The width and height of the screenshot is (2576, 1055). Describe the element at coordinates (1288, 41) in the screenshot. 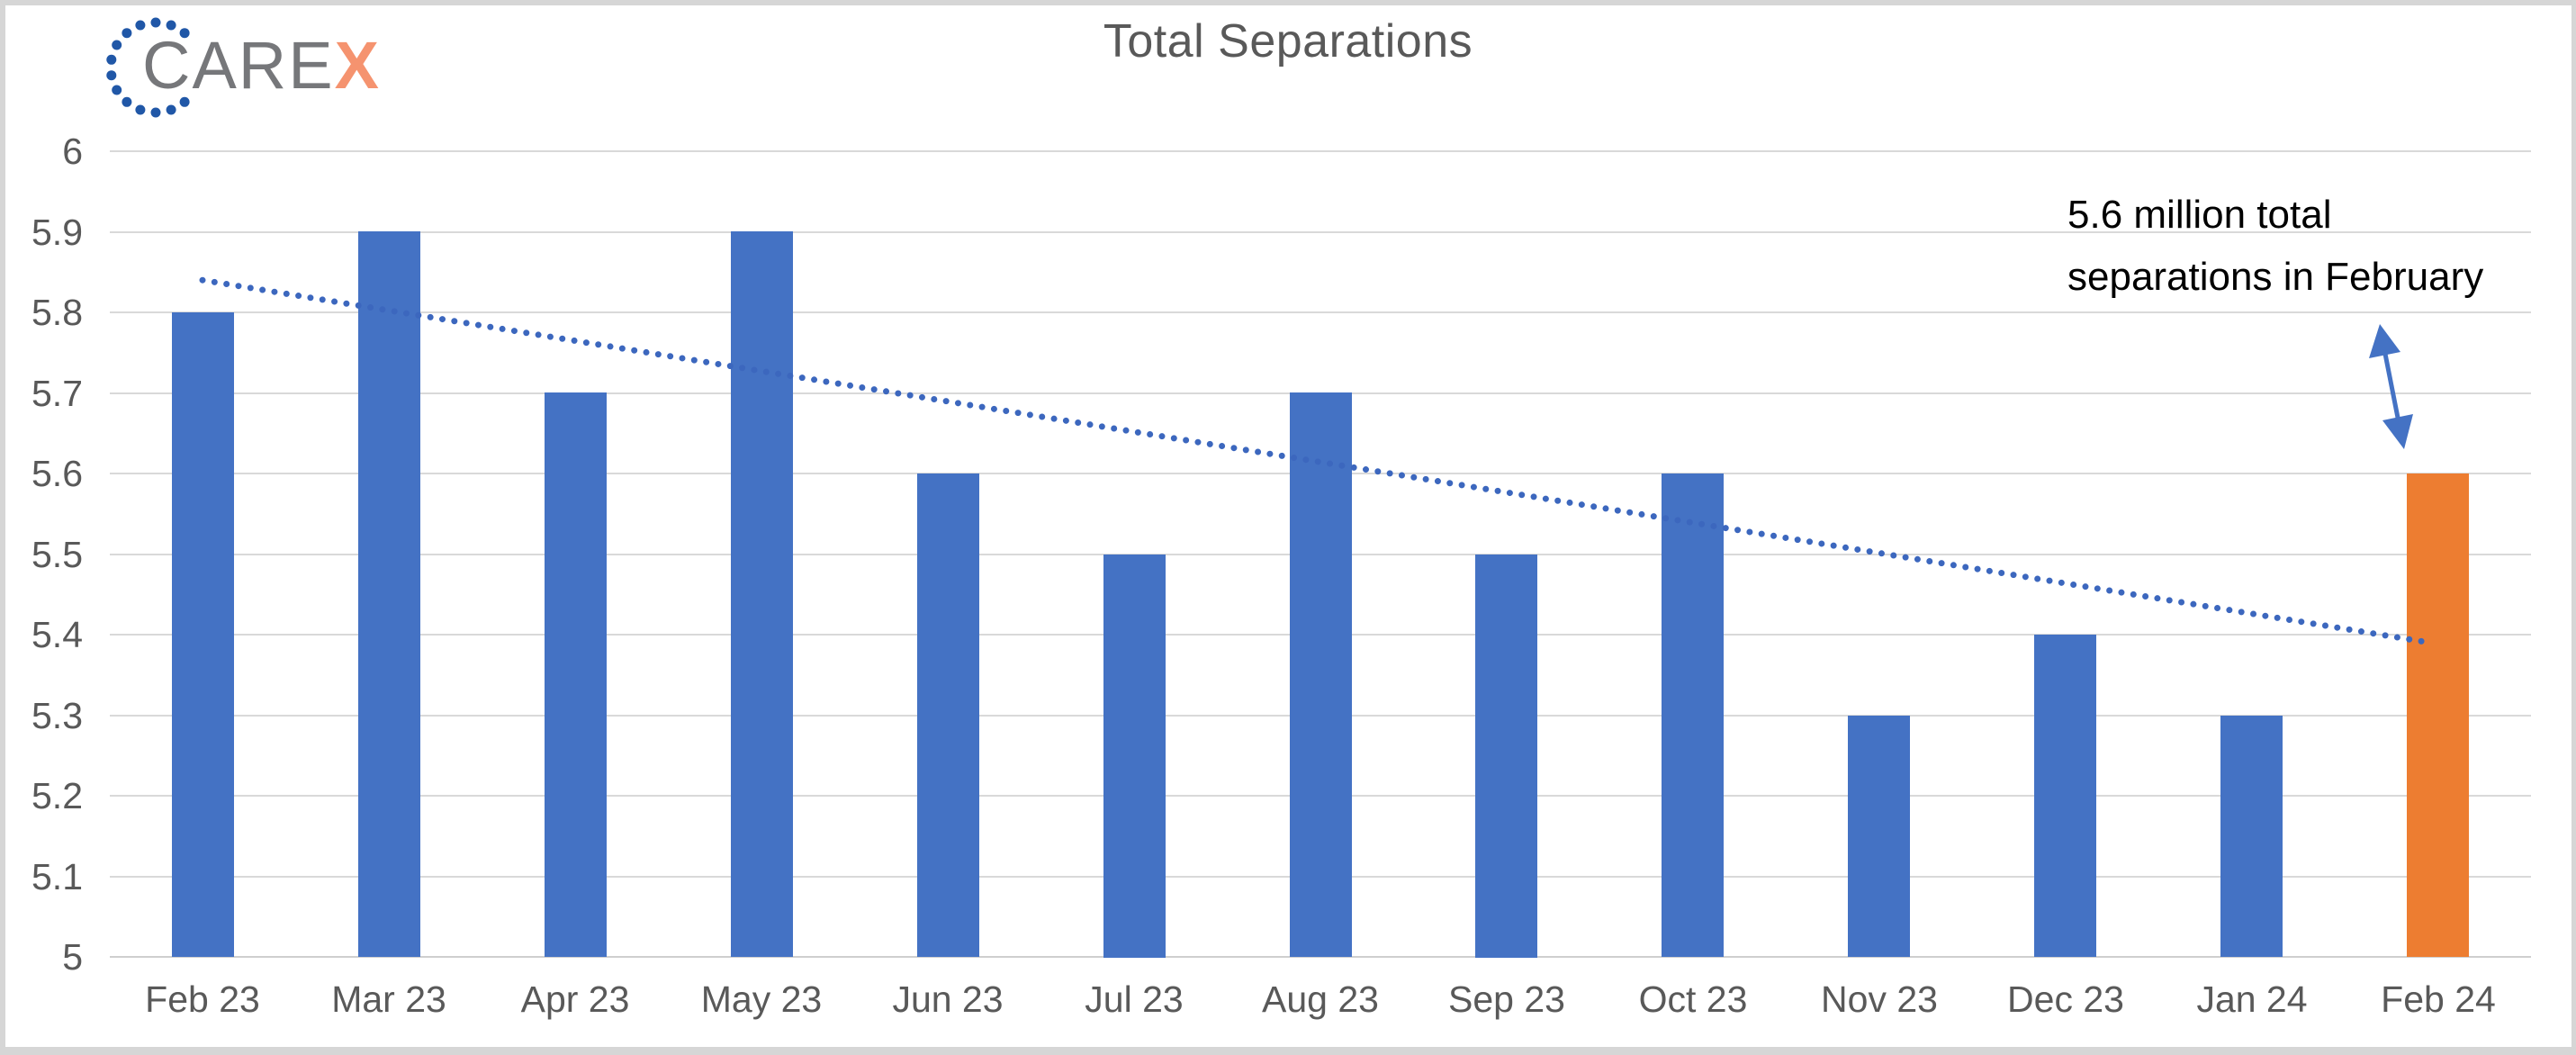

I see `chart-title: Total Separations` at that location.